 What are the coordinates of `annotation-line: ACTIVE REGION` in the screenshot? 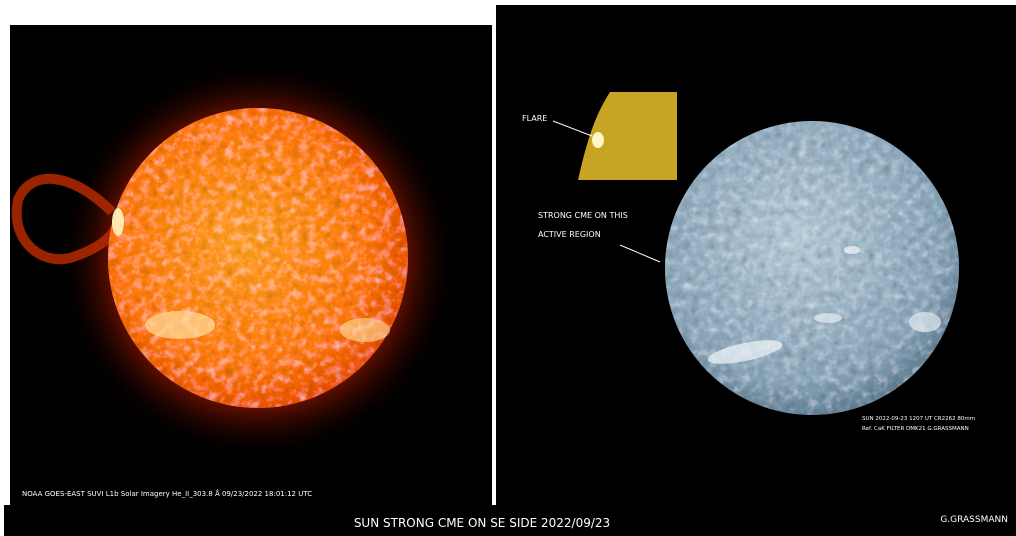 It's located at (569, 234).